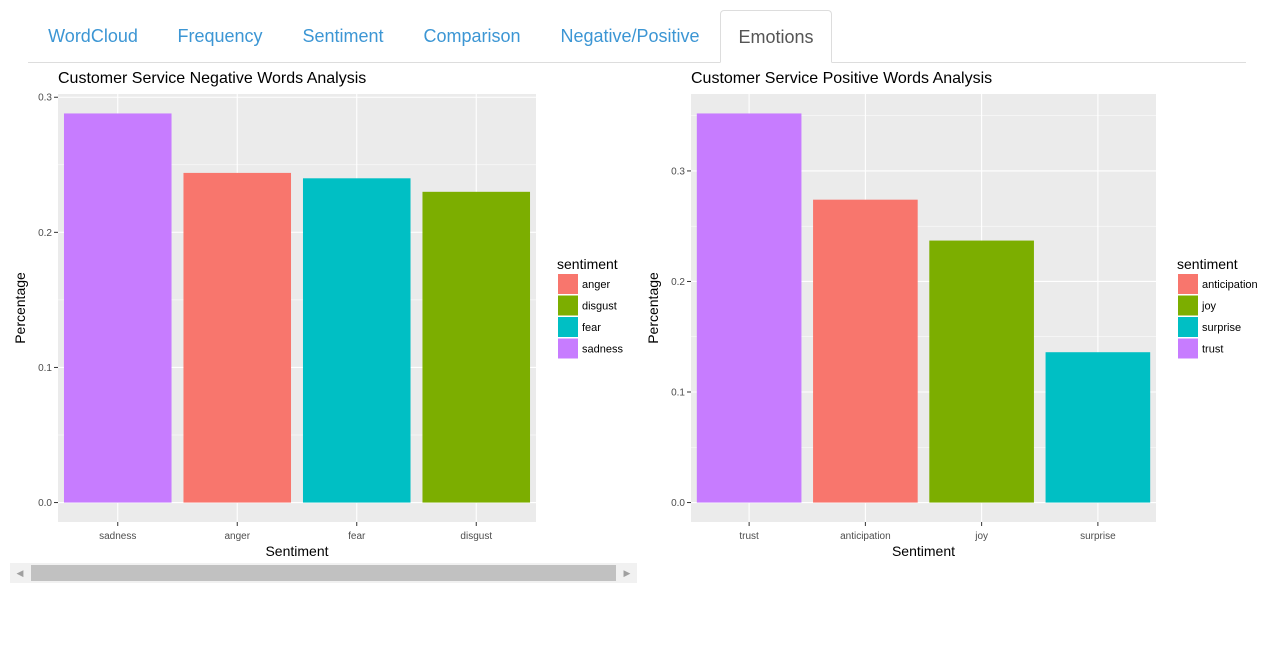  Describe the element at coordinates (981, 536) in the screenshot. I see `x-tick-label: joy` at that location.